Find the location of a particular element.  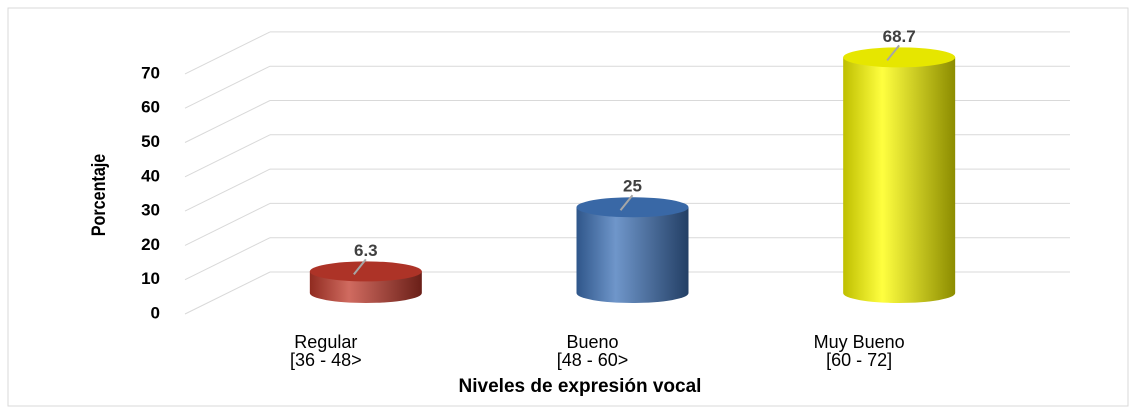

y-tick-label: 30 is located at coordinates (150, 210).